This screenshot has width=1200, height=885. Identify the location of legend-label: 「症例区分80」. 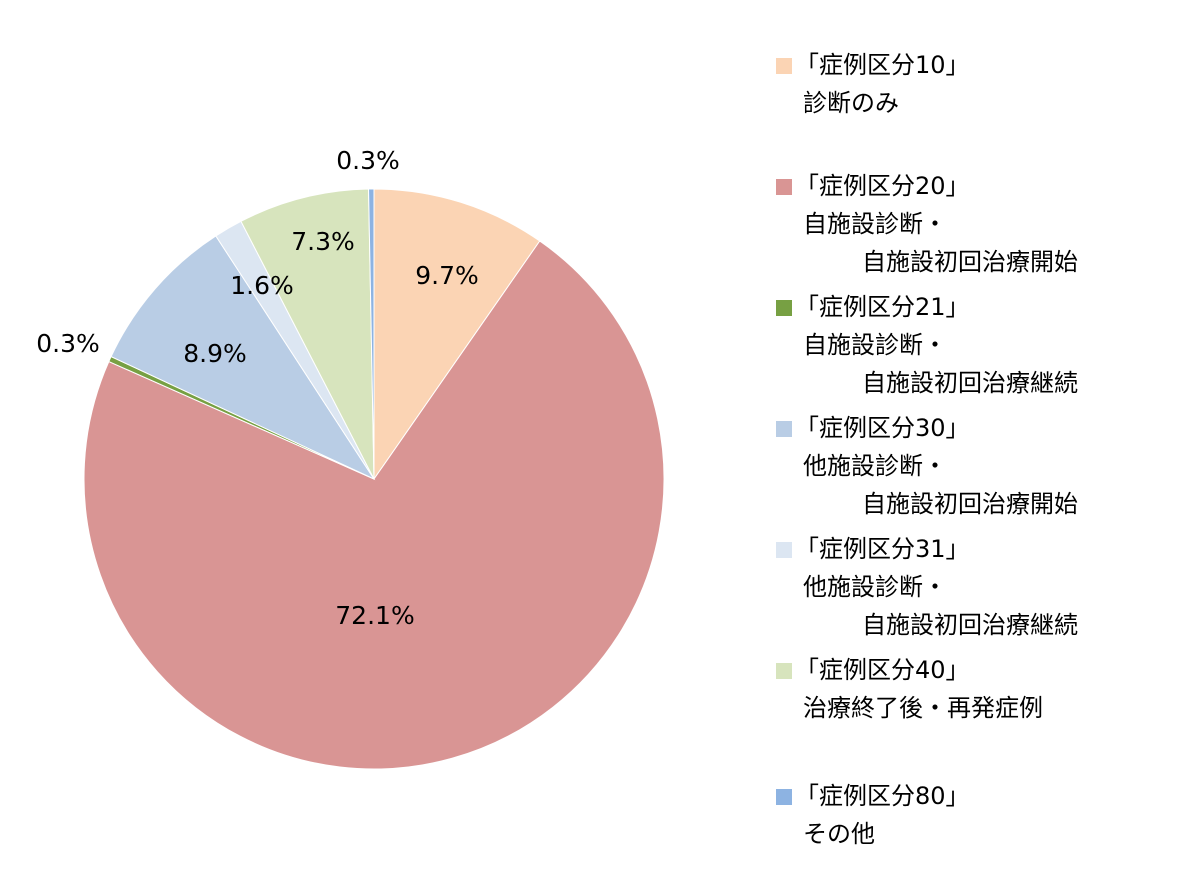
(882, 796).